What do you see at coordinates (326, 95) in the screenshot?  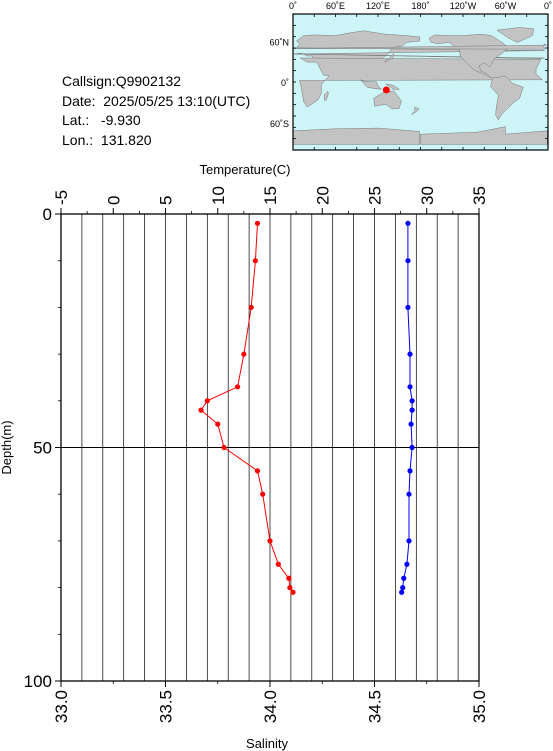 I see `madagascar-landmass` at bounding box center [326, 95].